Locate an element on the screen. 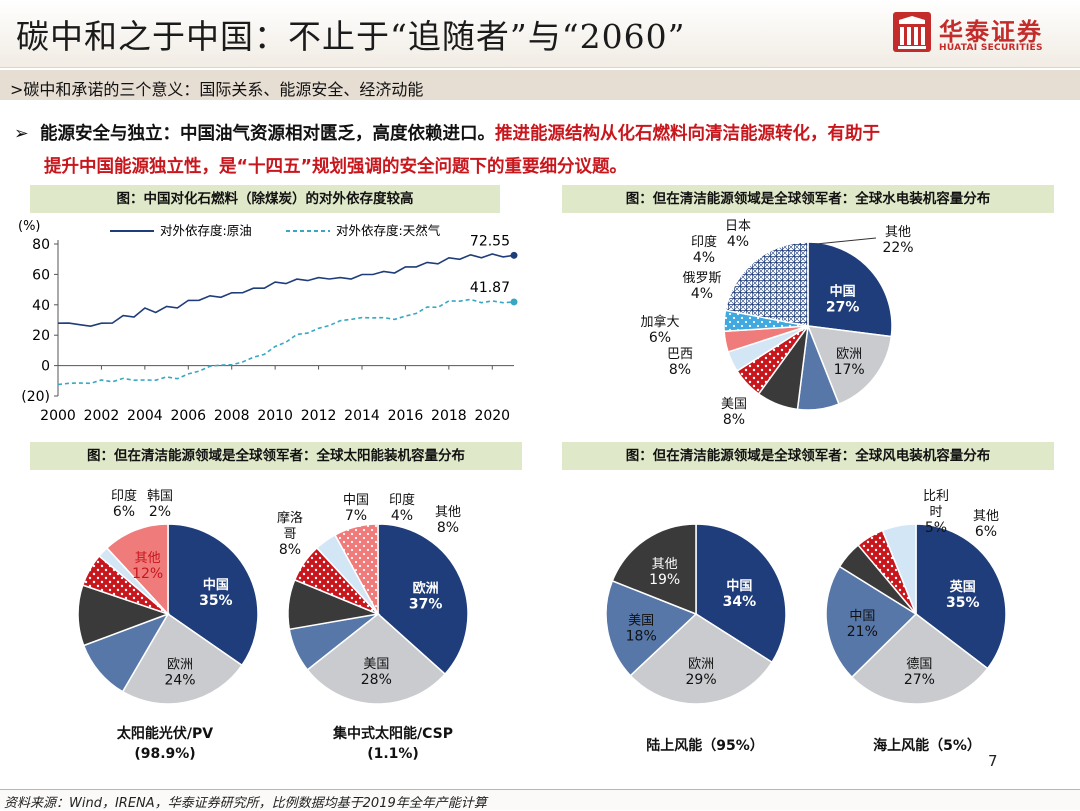 Image resolution: width=1080 pixels, height=811 pixels. x-tick-label: 2000 is located at coordinates (58, 416).